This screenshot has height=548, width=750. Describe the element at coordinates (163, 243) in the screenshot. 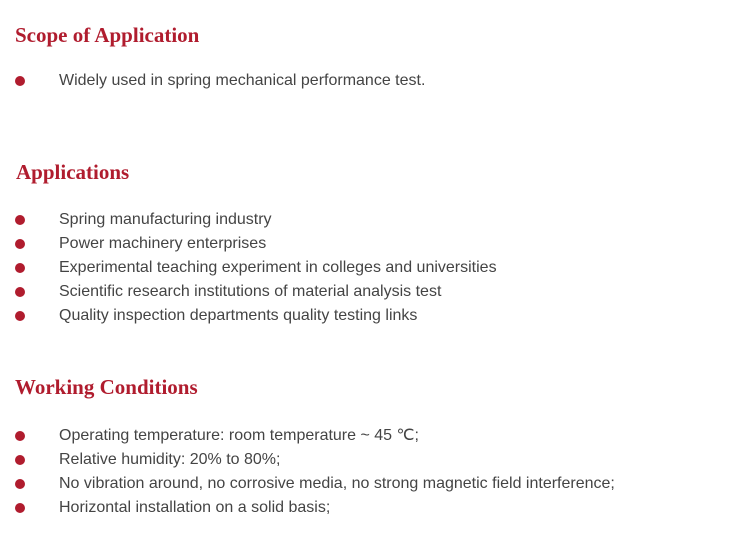

I see `list-item-text: Power machinery enterprises` at that location.